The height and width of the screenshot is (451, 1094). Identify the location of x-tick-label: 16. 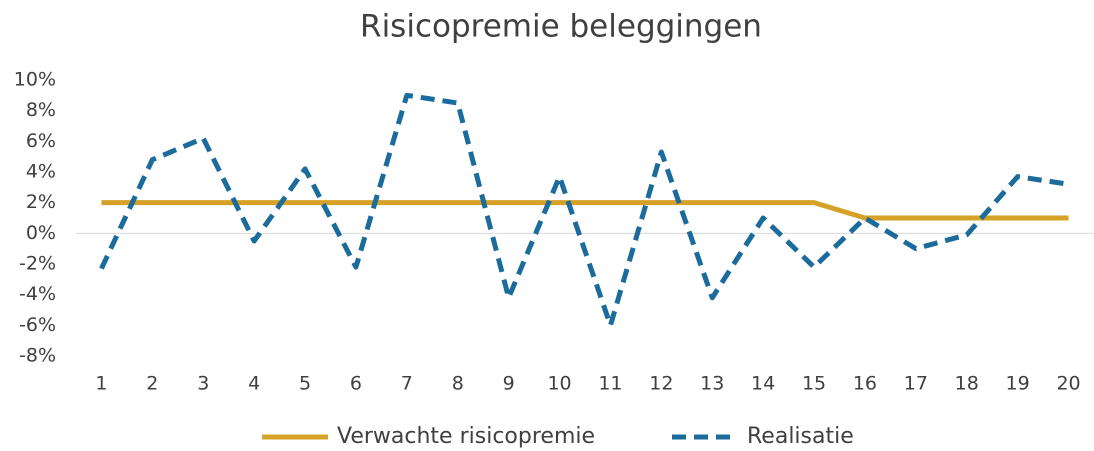
(865, 384).